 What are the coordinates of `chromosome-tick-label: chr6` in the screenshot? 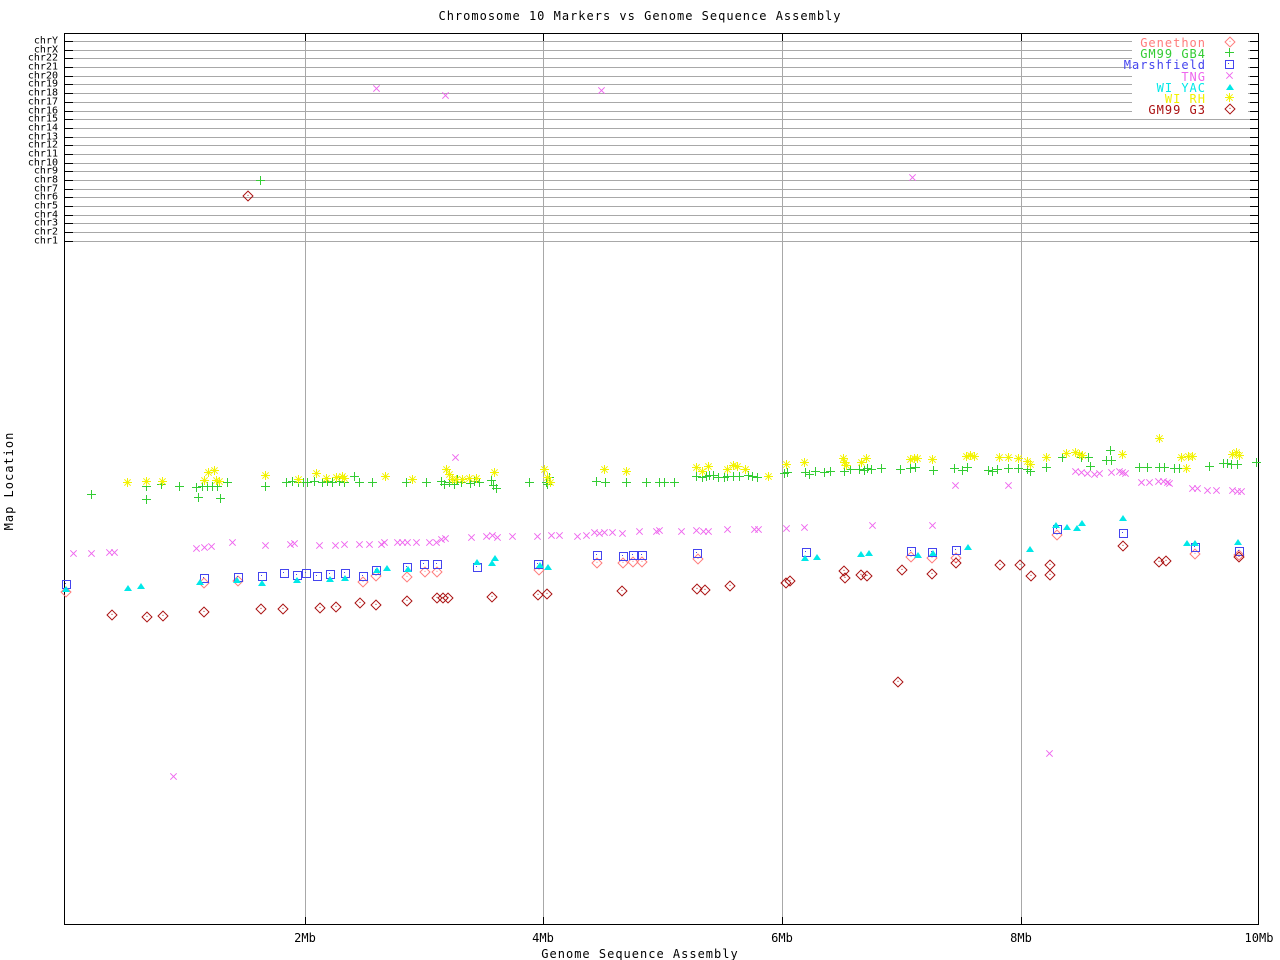 It's located at (45, 197).